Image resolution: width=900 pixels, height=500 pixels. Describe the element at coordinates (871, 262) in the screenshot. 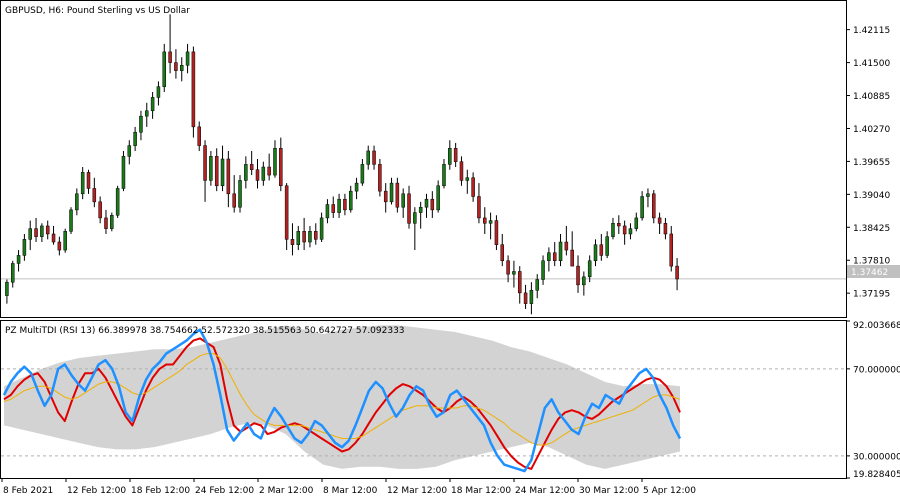

I see `y-tick-label: 1.37810` at that location.